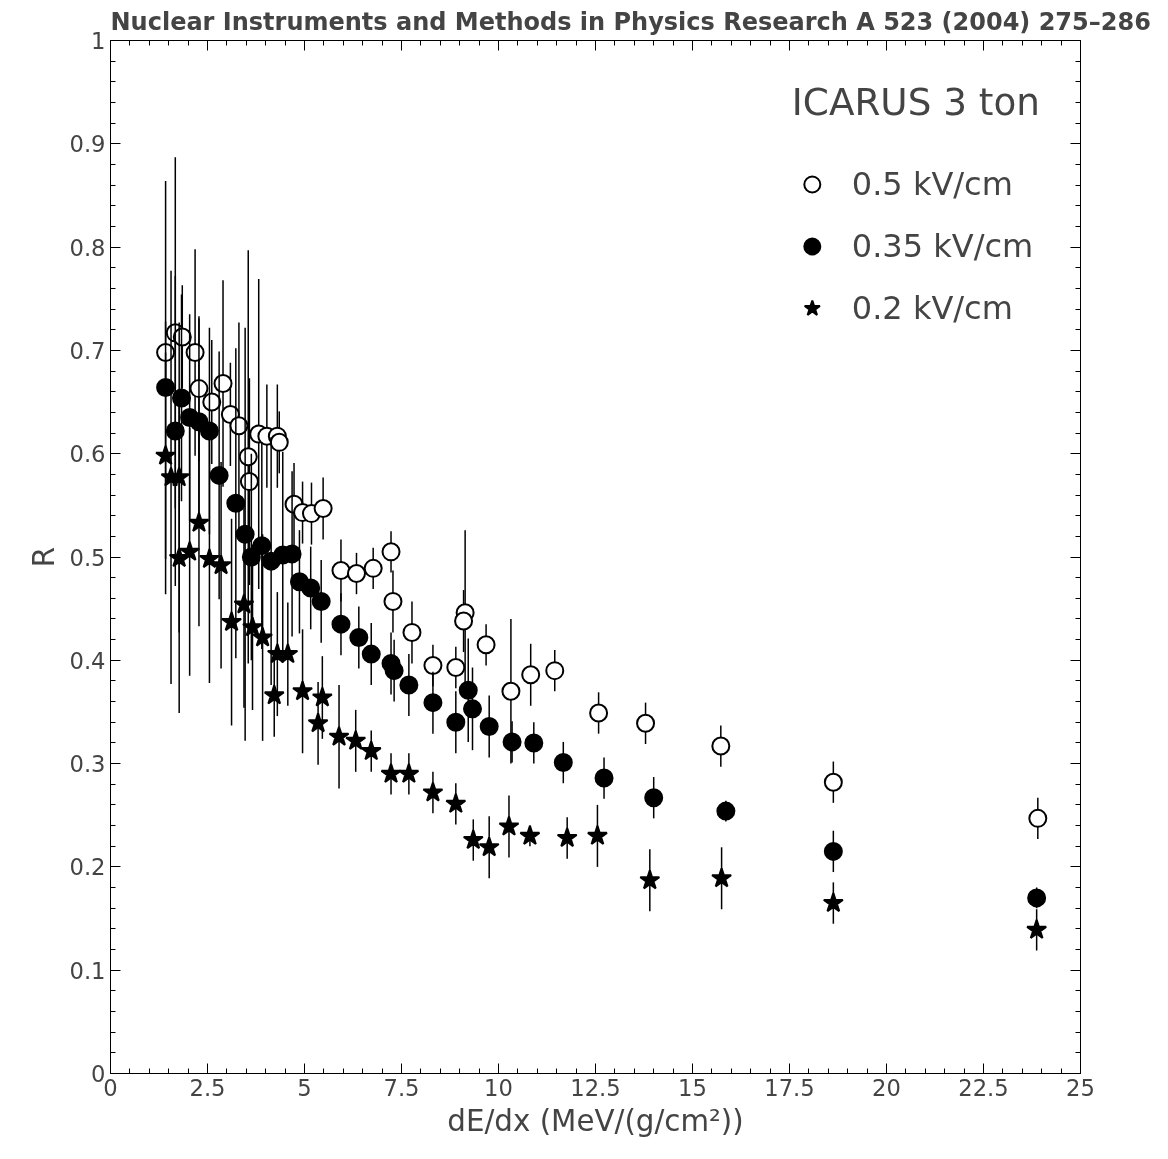 This screenshot has height=1159, width=1168. Describe the element at coordinates (915, 102) in the screenshot. I see `legend-title: ICARUS 3 ton` at that location.